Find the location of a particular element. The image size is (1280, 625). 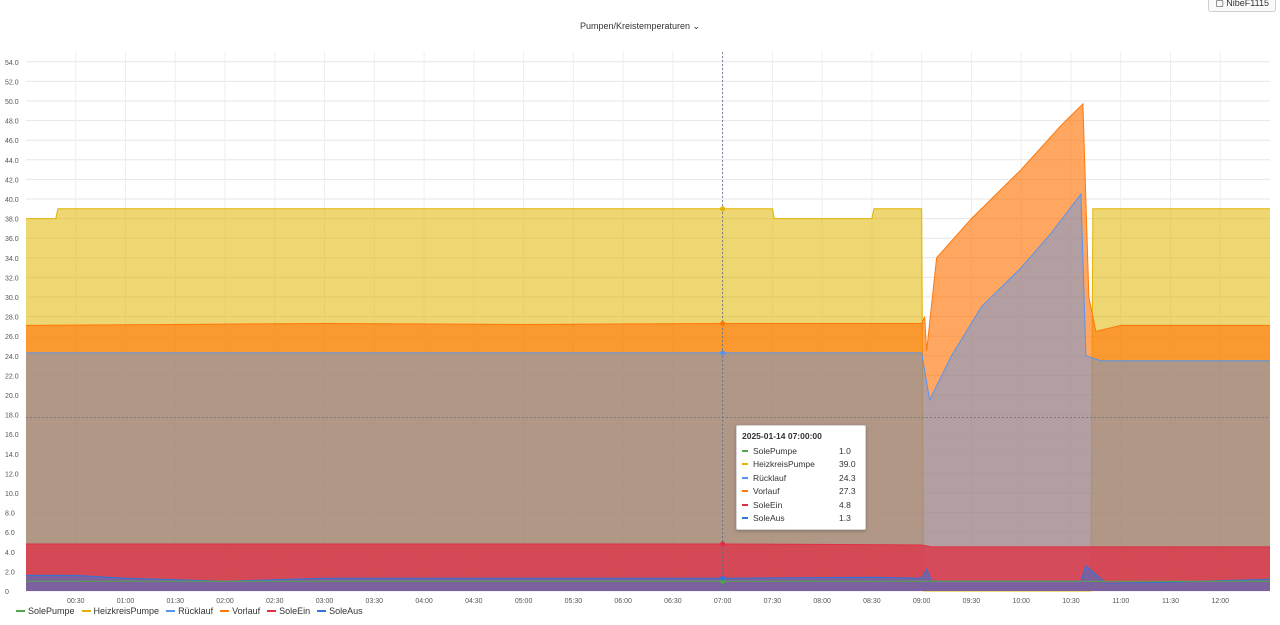

x-tick-label: 02:30 is located at coordinates (275, 601).